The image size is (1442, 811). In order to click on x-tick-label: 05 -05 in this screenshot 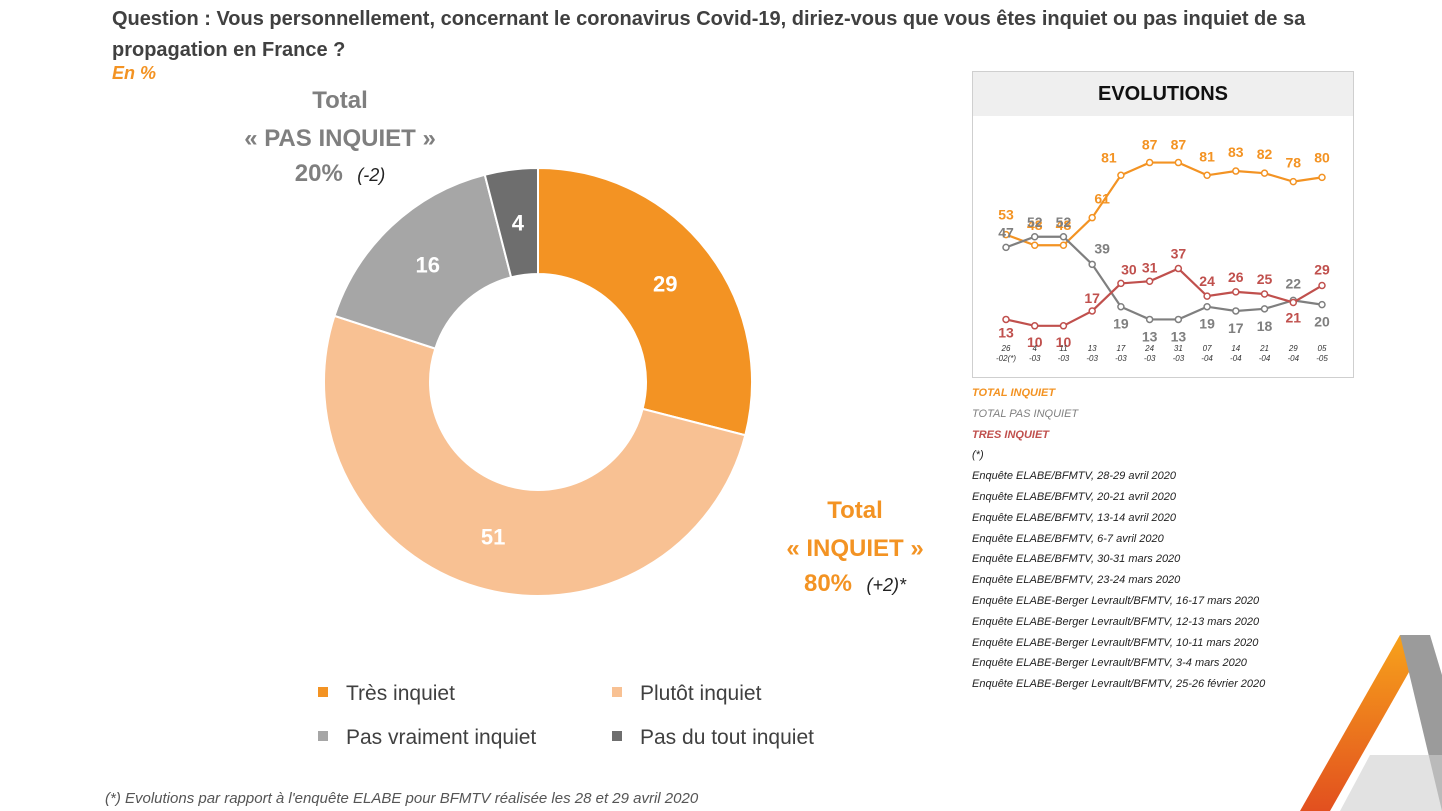, I will do `click(1322, 353)`.